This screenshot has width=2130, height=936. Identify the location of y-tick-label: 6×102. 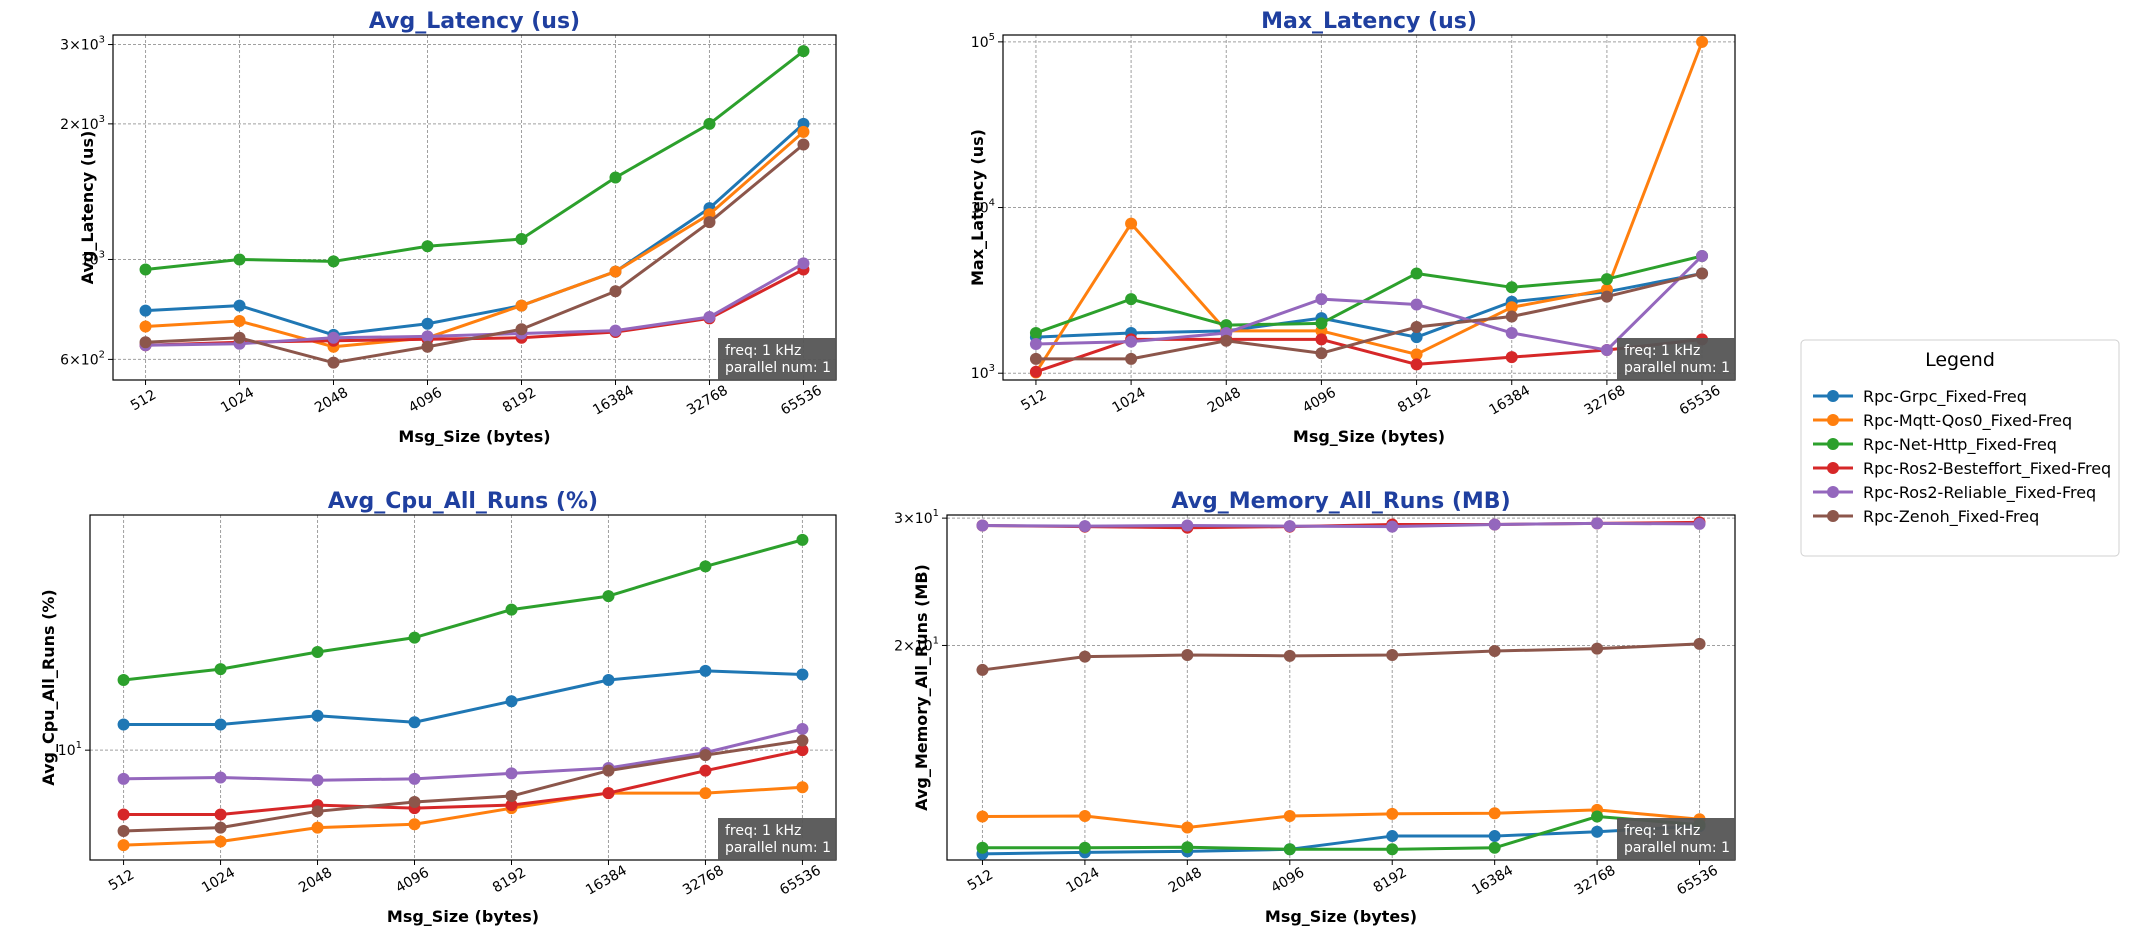
(82, 358).